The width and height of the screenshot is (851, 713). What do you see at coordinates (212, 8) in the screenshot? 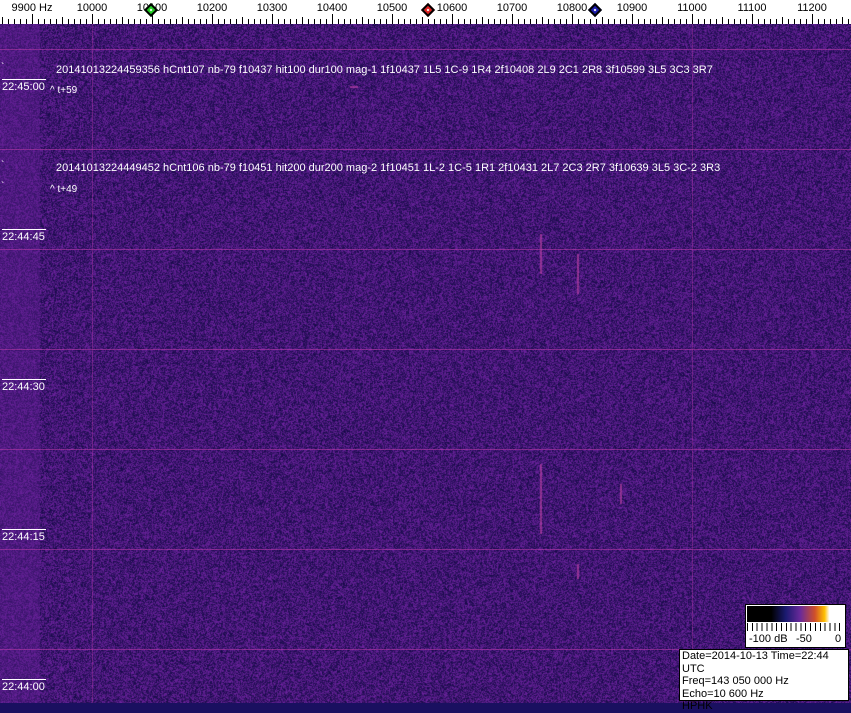
I see `frequency-label: 10200` at bounding box center [212, 8].